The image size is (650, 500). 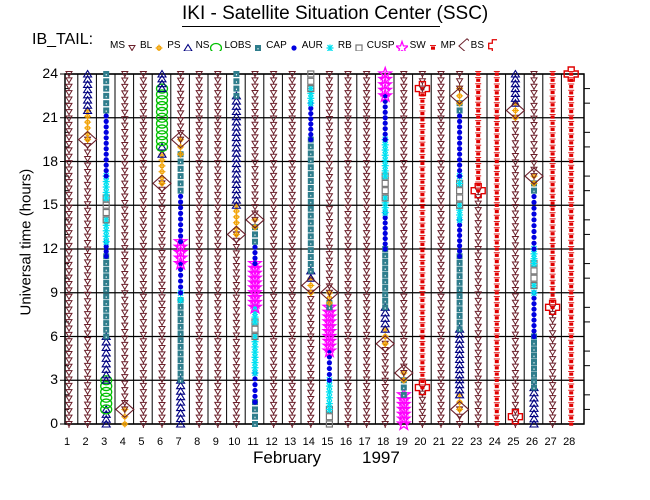 I want to click on x-tick-label: 22, so click(x=458, y=442).